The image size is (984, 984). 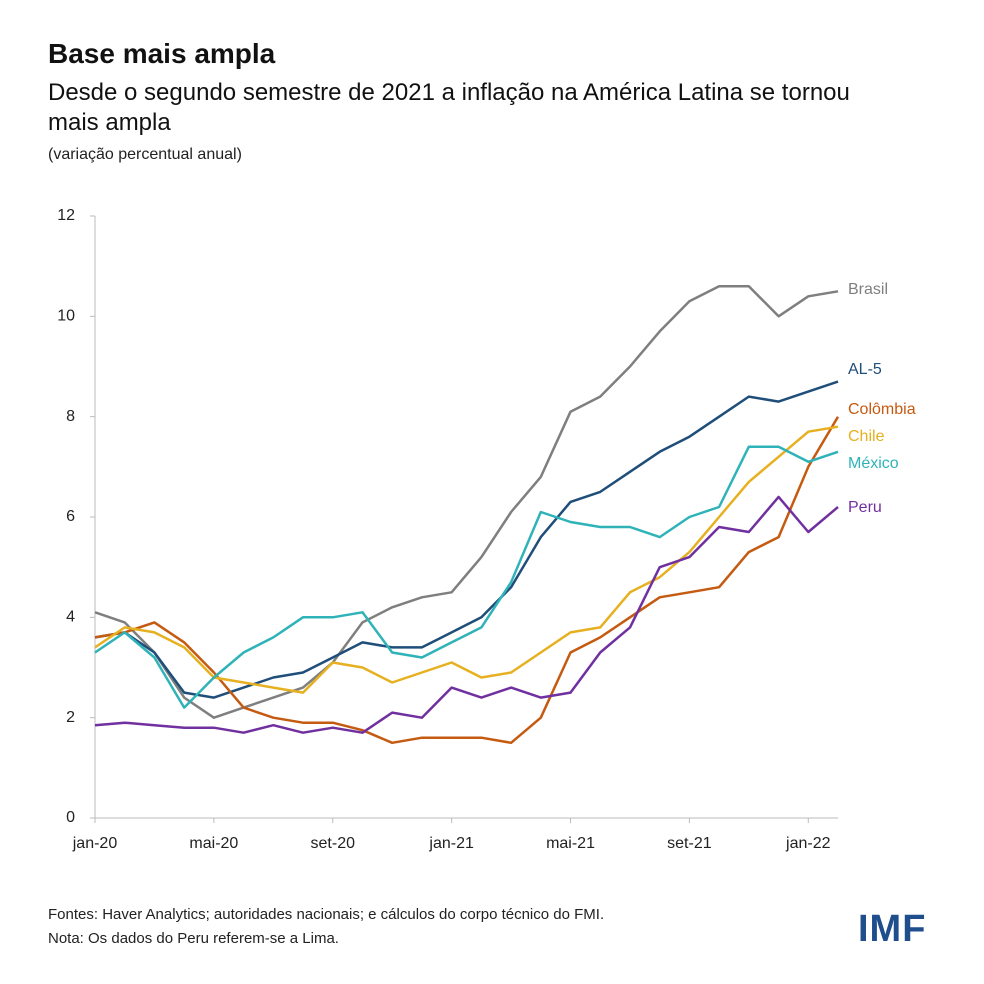 I want to click on x-tick-label: jan-22, so click(x=808, y=843).